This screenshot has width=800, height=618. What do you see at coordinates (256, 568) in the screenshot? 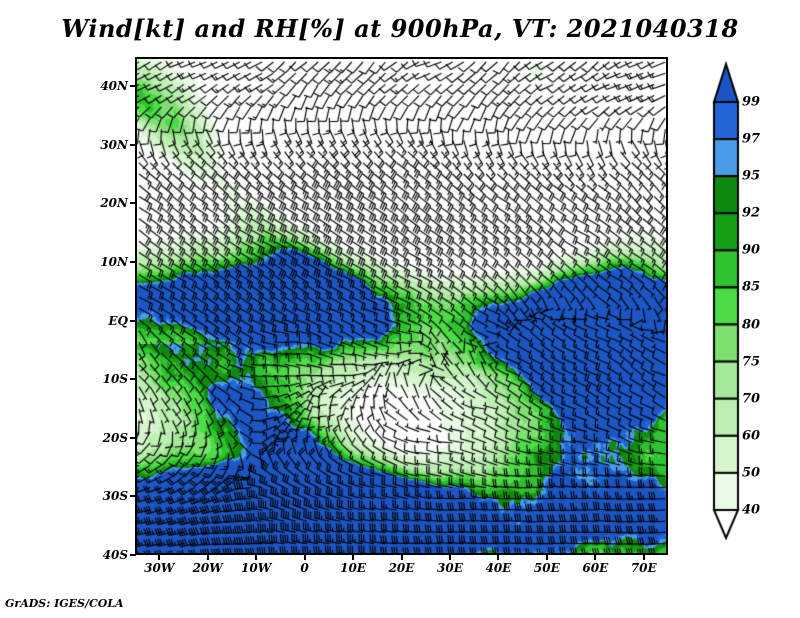
I see `x-axis-tick-label: 10W` at bounding box center [256, 568].